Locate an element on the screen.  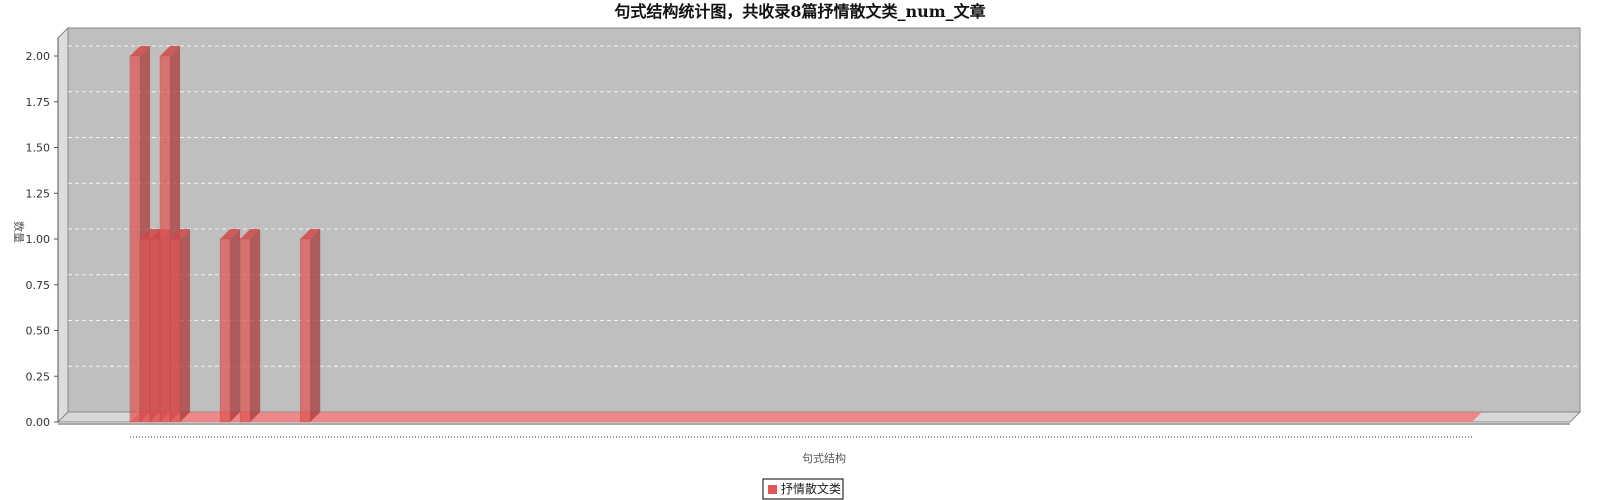
zero-bars-strip is located at coordinates (806, 417).